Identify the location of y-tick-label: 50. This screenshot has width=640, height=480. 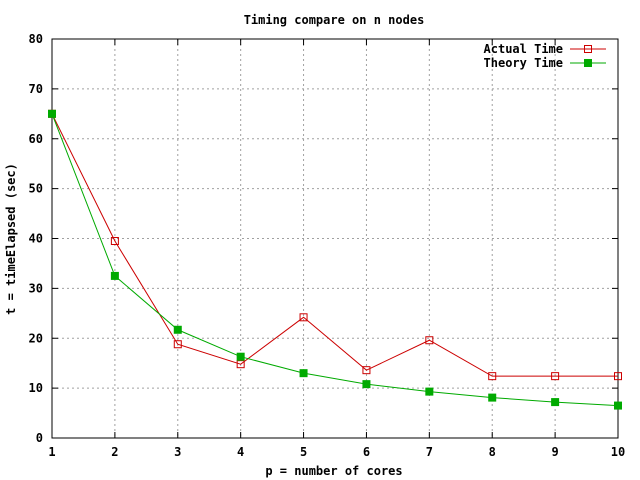
(36, 189).